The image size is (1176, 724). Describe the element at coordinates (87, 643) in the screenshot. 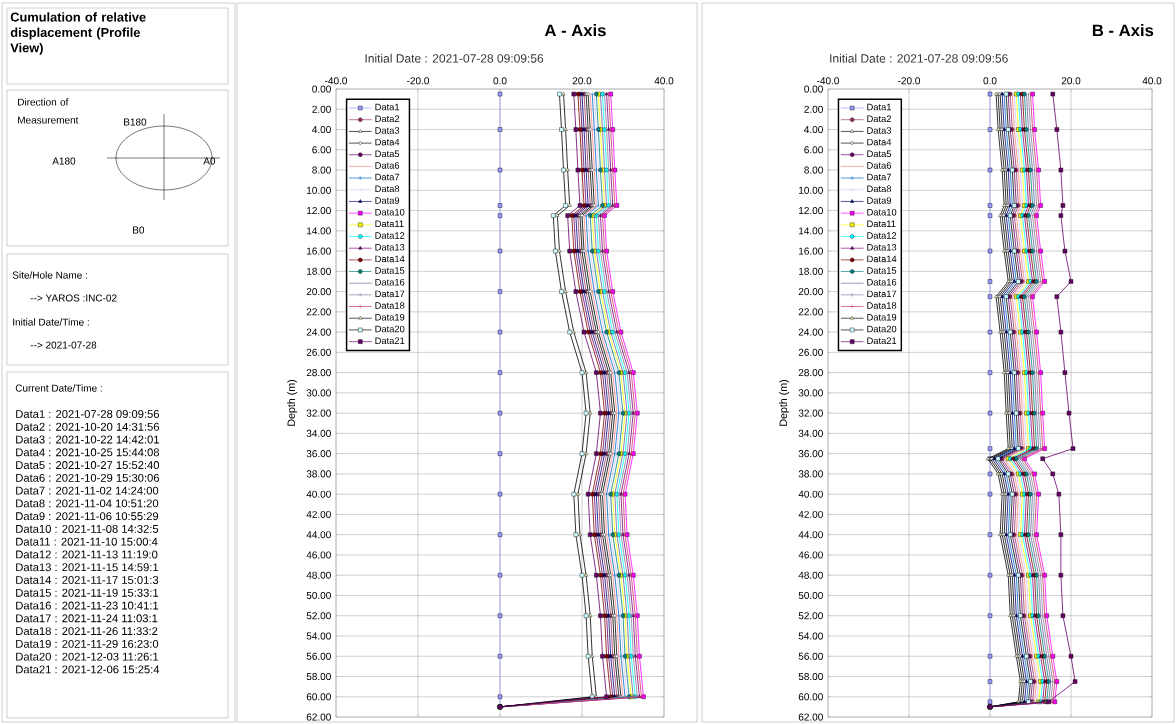

I see `text: Data19 : 2021-11-29 16:23:0` at that location.